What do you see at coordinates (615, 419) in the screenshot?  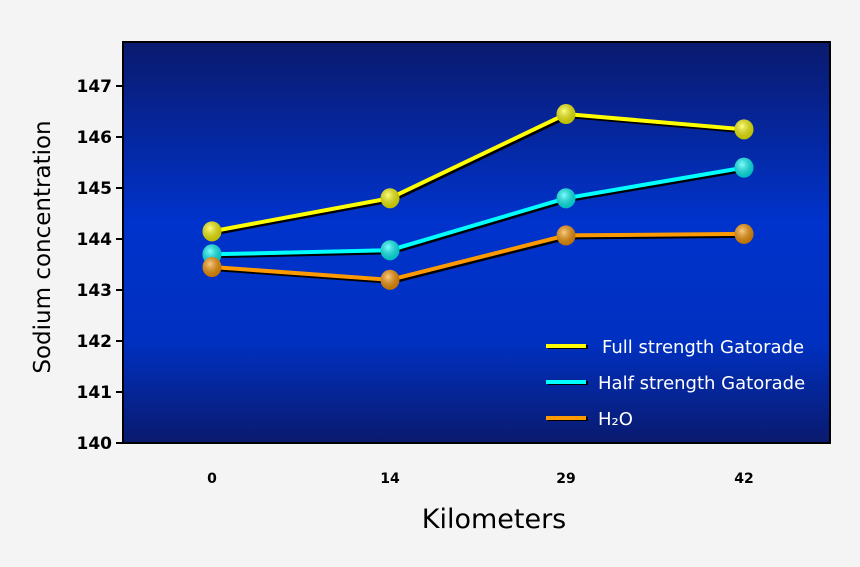 I see `legend-label: H₂O` at bounding box center [615, 419].